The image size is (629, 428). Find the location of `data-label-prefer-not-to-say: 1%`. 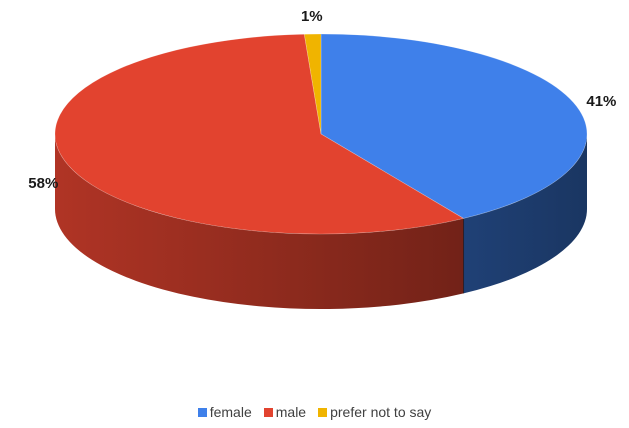

data-label-prefer-not-to-say: 1% is located at coordinates (312, 16).